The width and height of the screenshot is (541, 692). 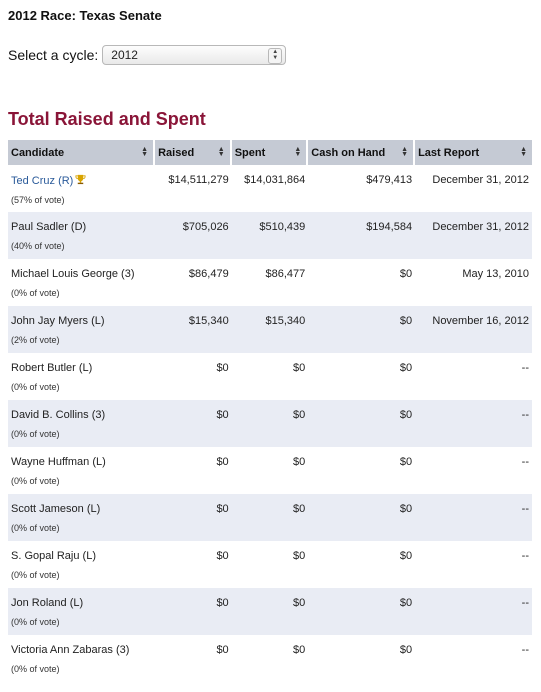 What do you see at coordinates (58, 415) in the screenshot?
I see `candidate-name: David B. Collins (3)` at bounding box center [58, 415].